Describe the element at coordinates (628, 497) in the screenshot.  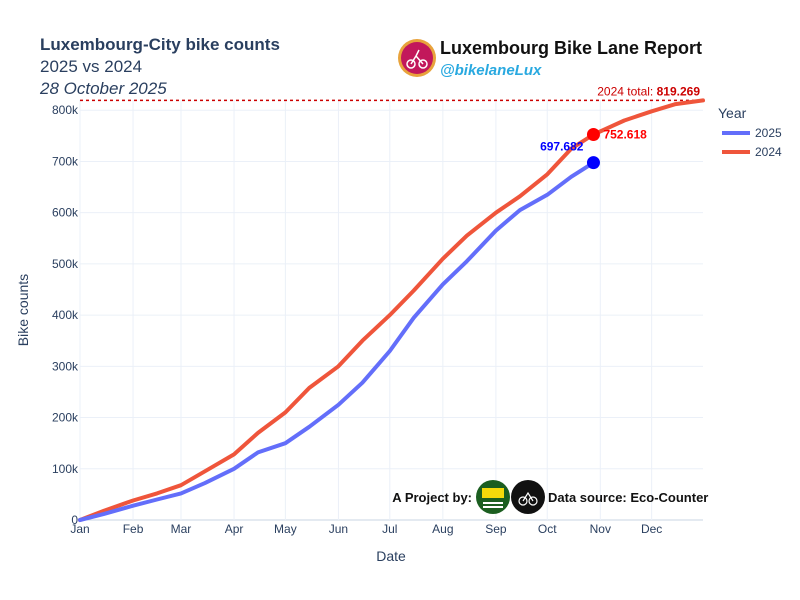
I see `data-source-label: Data source: Eco-Counter` at that location.